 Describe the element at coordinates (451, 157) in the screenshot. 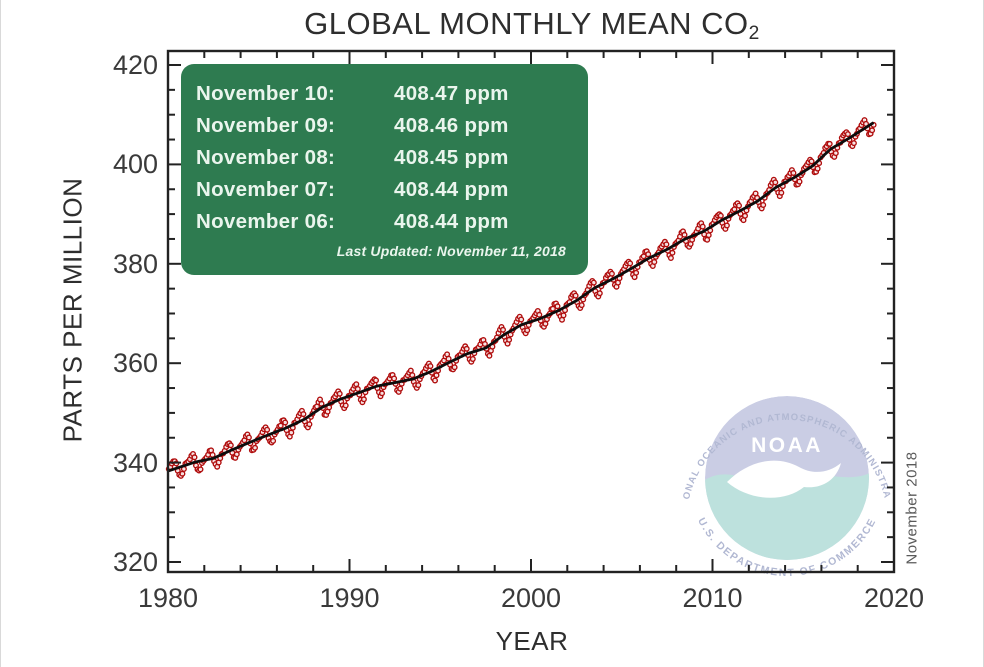

I see `reading-value: 408.45 ppm` at that location.